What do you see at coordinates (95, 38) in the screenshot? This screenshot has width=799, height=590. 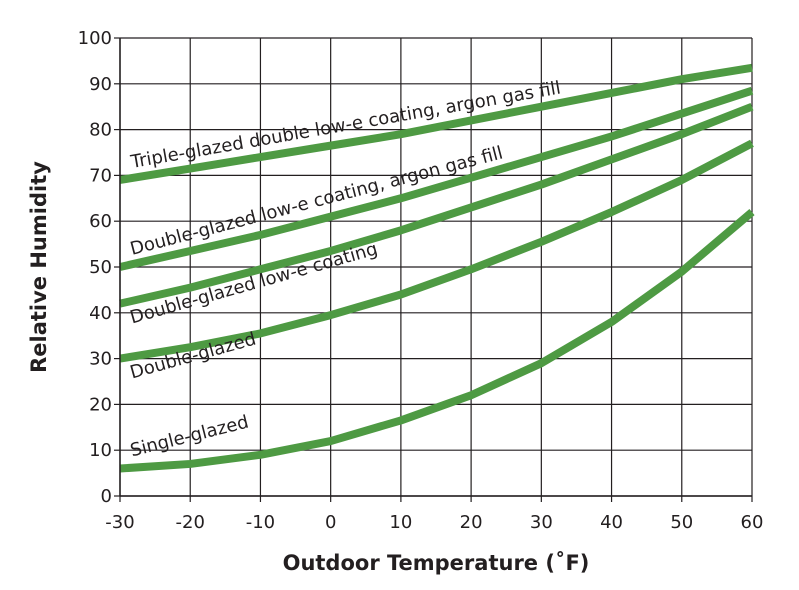 I see `y-tick-label: 100` at bounding box center [95, 38].